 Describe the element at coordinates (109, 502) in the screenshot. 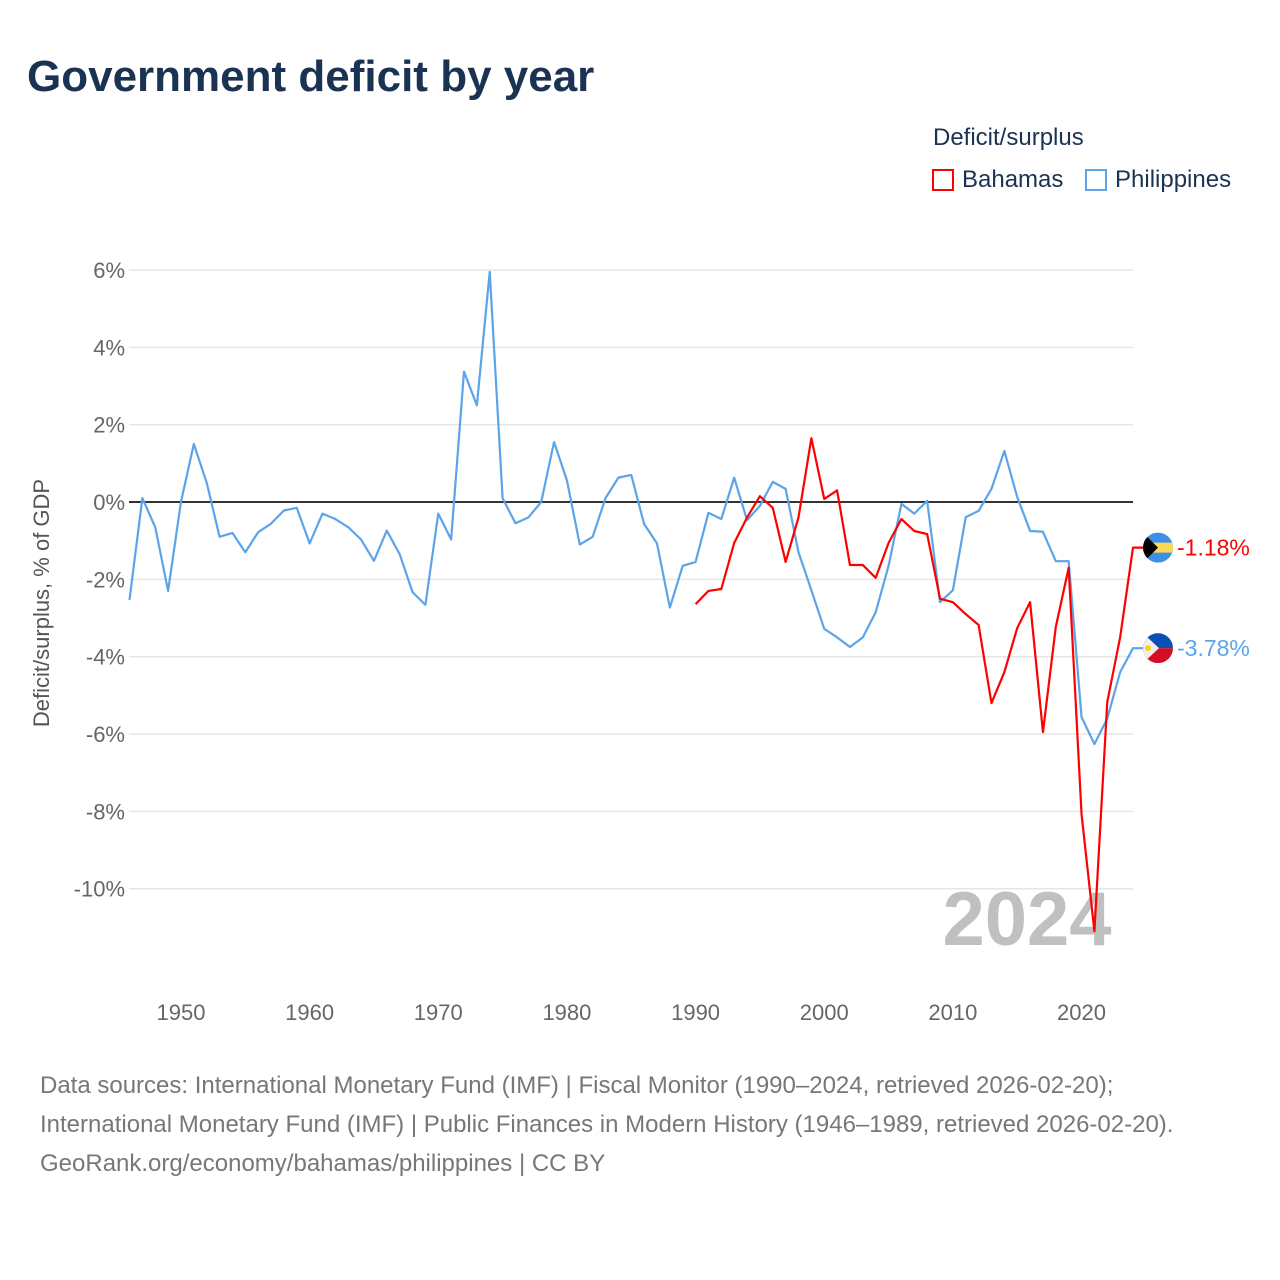

I see `y-tick-label: 0%` at that location.